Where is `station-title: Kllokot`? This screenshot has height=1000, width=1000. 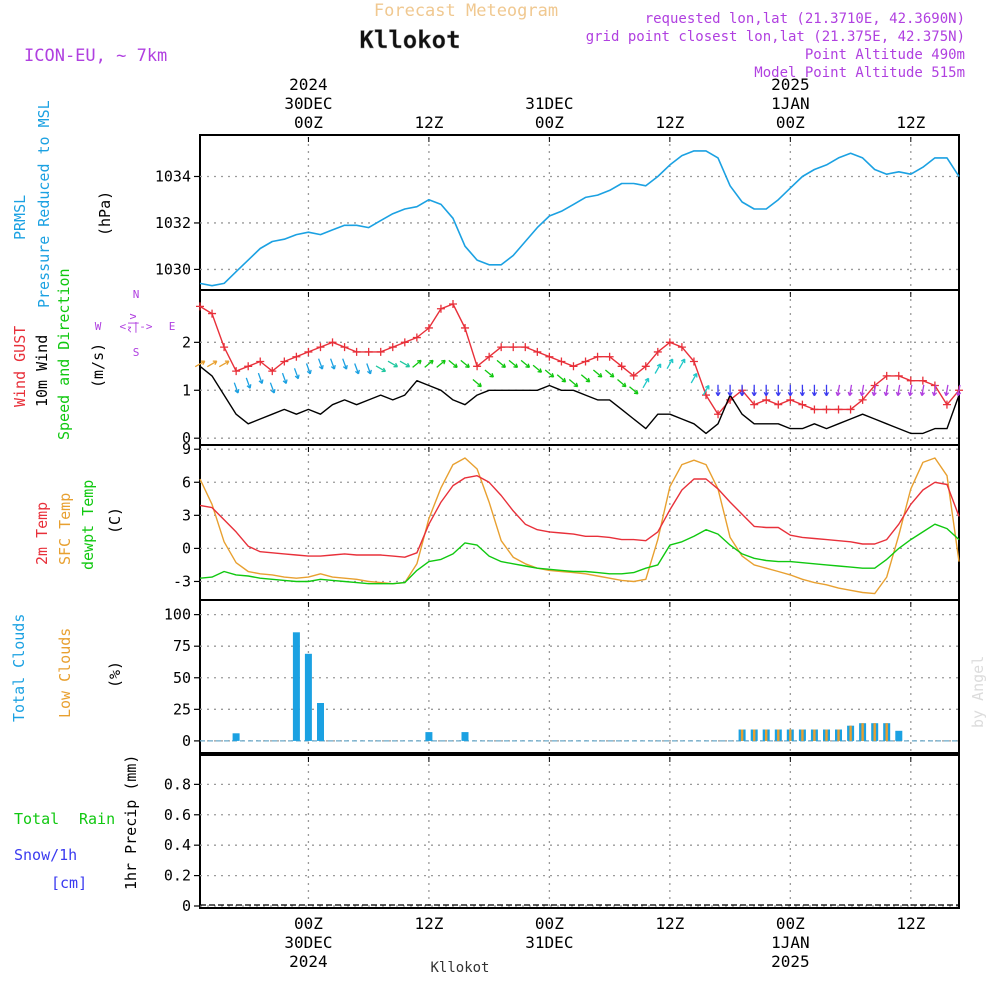 station-title: Kllokot is located at coordinates (409, 40).